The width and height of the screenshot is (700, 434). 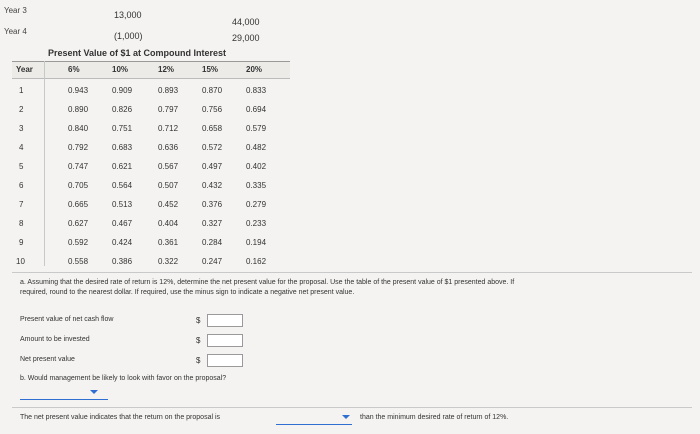 I want to click on pv-factor-cell: 0.751, so click(x=122, y=128).